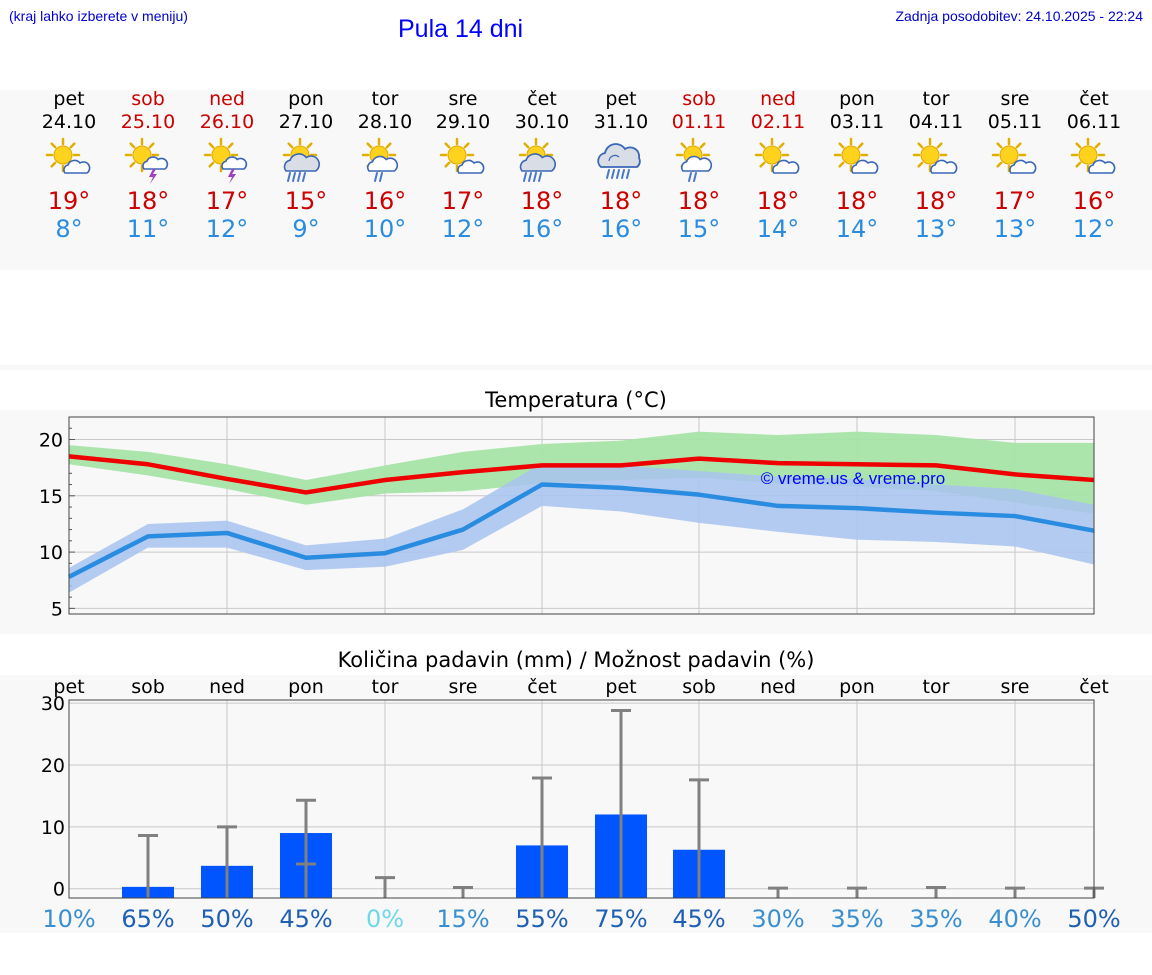 Image resolution: width=1152 pixels, height=975 pixels. Describe the element at coordinates (463, 165) in the screenshot. I see `day-forecast: sre 29.10 17° 12°` at that location.